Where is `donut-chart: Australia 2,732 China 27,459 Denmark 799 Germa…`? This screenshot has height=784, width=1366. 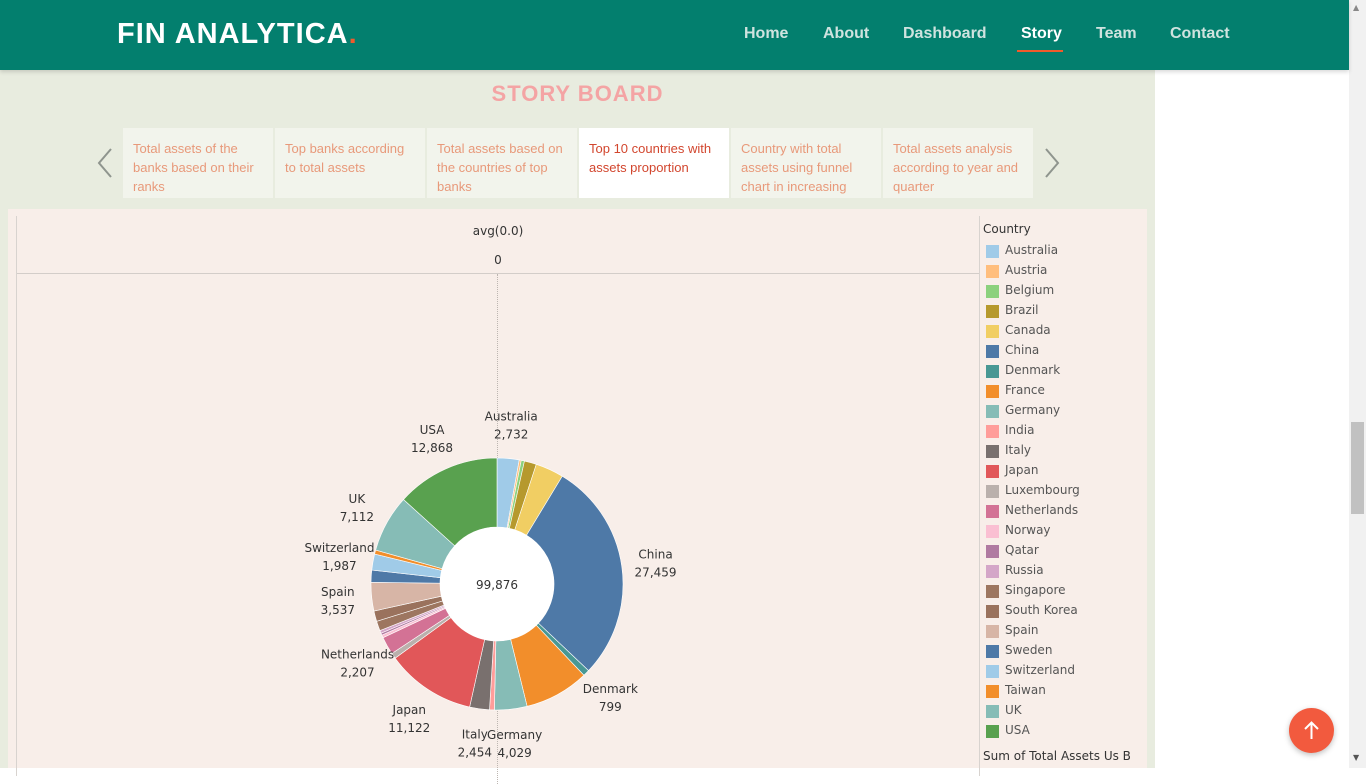
donut-chart: Australia 2,732 China 27,459 Denmark 799 Germa… is located at coordinates (490, 585).